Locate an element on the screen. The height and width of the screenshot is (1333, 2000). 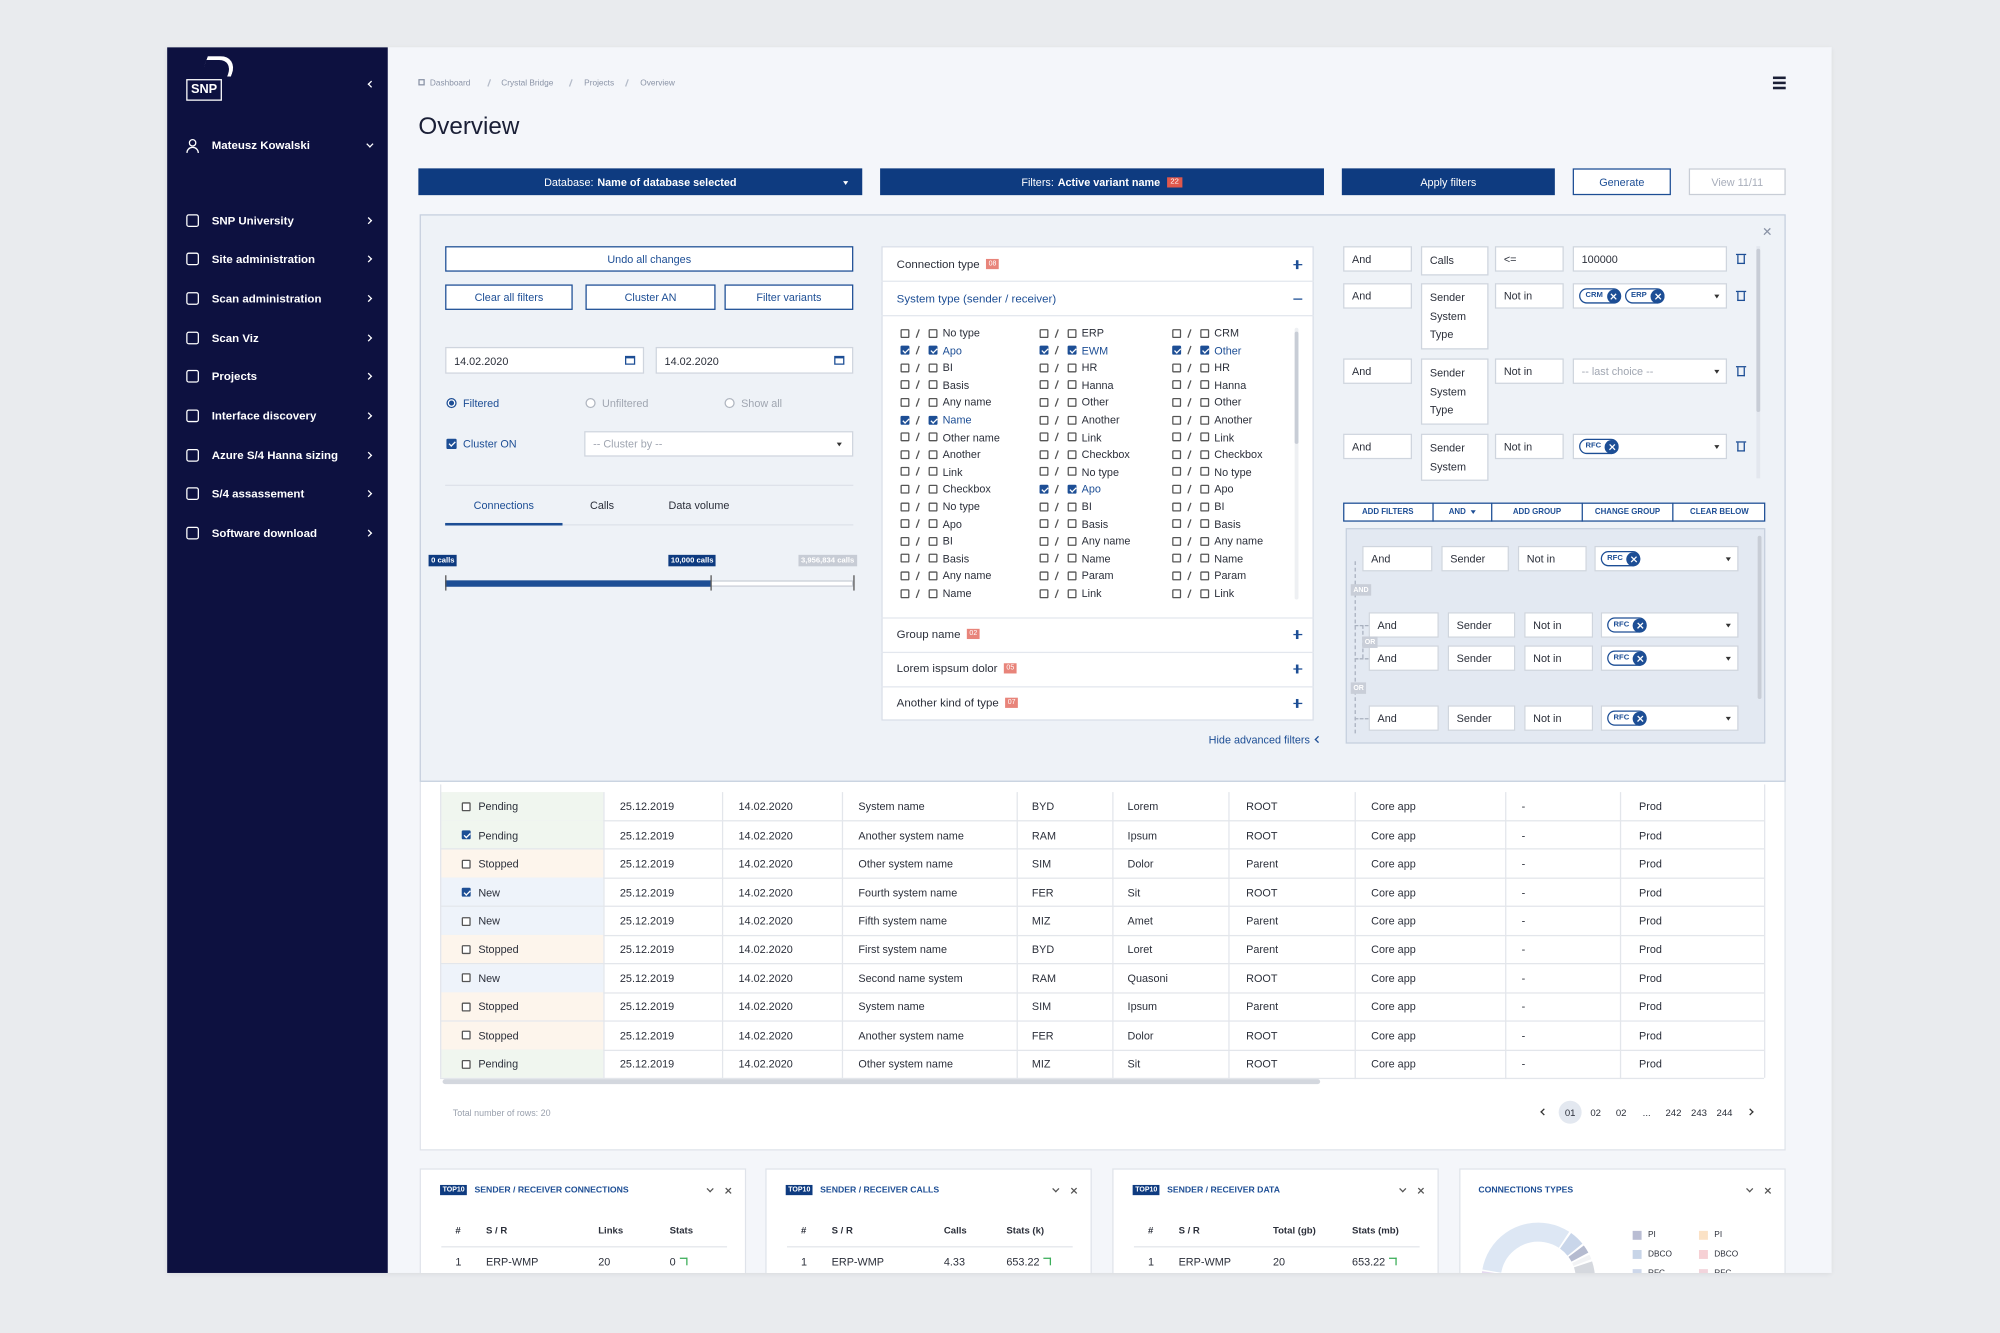
menu-item: Scan Viz is located at coordinates (235, 338).